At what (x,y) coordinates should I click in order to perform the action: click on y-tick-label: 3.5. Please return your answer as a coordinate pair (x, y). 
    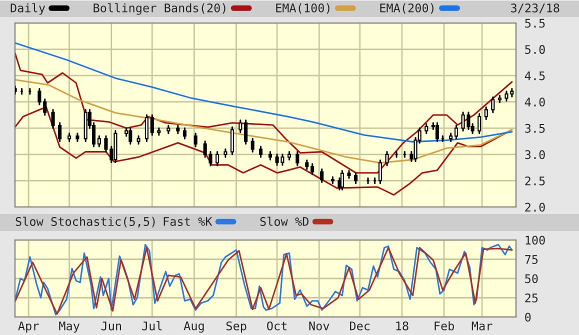
    Looking at the image, I should click on (535, 128).